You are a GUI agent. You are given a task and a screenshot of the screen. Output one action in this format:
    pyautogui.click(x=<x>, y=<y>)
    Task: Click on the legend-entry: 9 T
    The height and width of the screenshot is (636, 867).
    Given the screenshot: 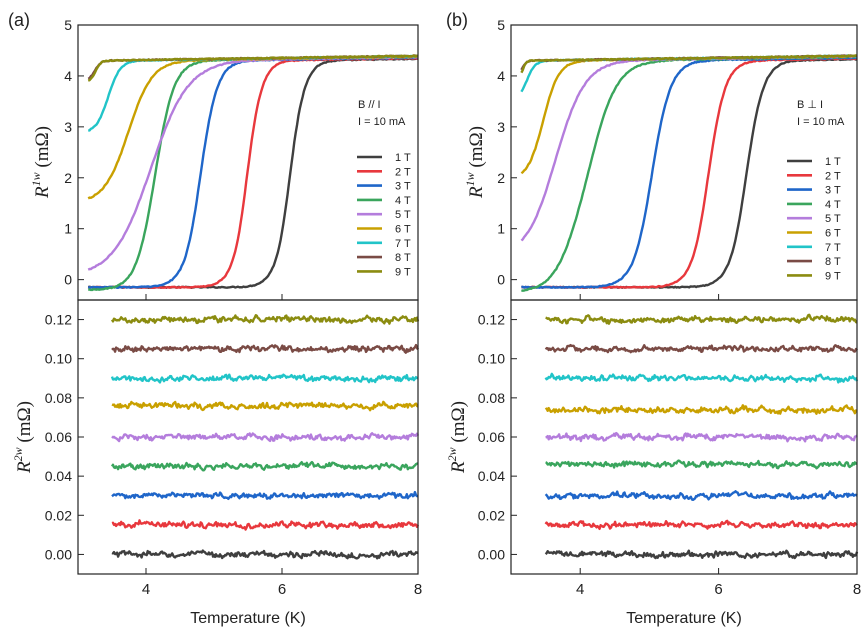 What is the action you would take?
    pyautogui.click(x=833, y=276)
    